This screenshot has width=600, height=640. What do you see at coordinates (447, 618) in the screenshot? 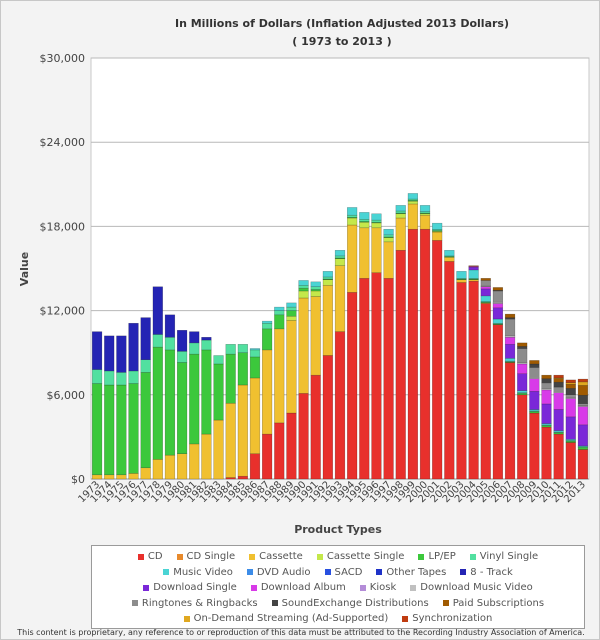
I see `legend-item: Synchronization` at bounding box center [447, 618].